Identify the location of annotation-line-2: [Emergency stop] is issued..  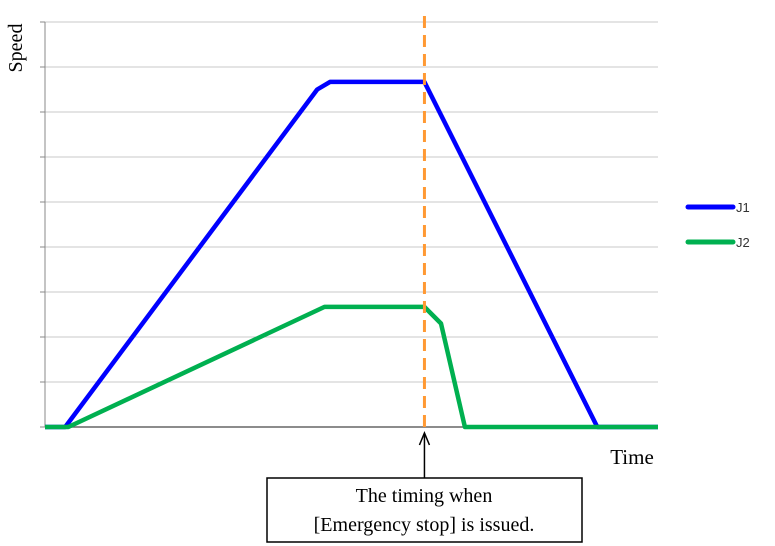
(424, 525).